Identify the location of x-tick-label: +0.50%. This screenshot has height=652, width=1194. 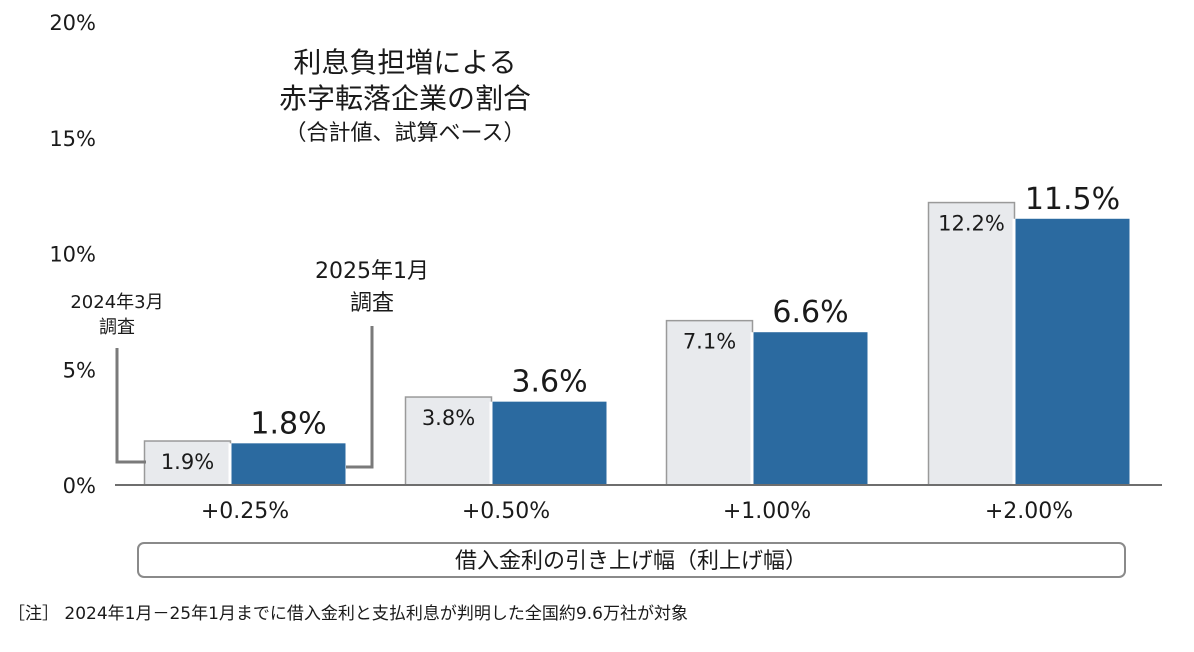
(506, 511).